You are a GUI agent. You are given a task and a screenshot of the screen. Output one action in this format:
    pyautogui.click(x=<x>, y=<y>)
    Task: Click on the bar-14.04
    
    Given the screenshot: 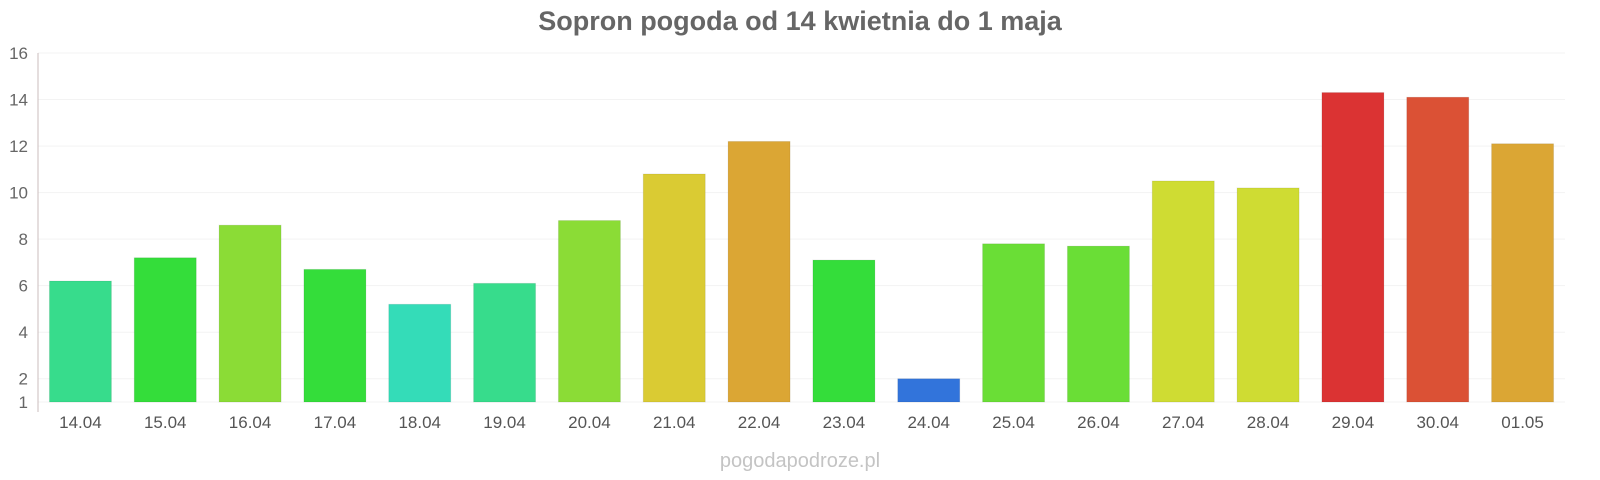 What is the action you would take?
    pyautogui.click(x=80, y=341)
    